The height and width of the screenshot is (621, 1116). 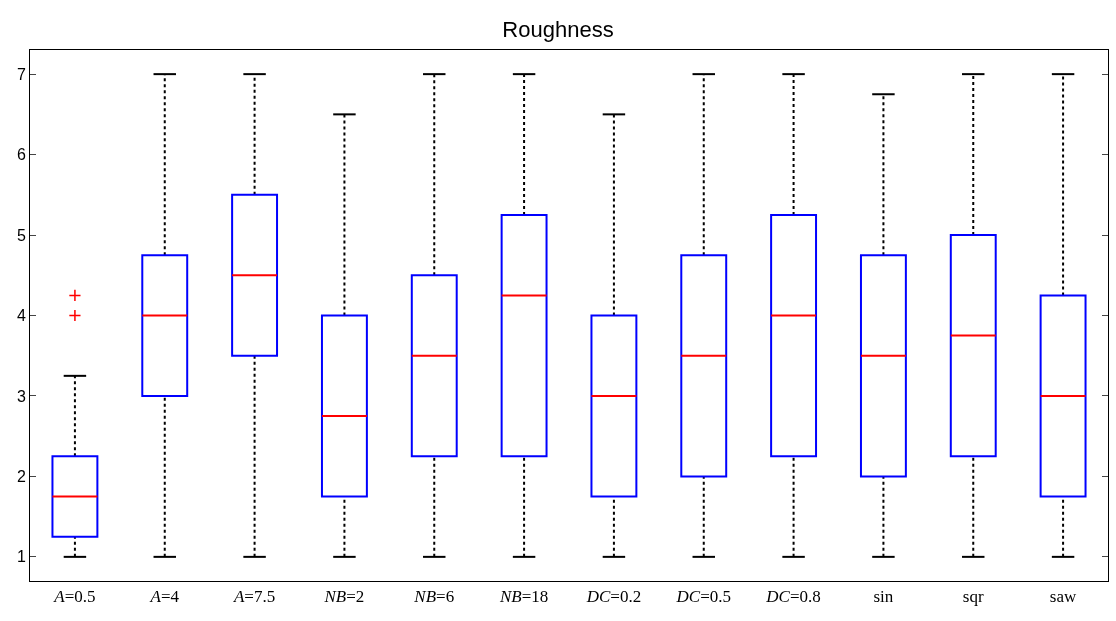 I want to click on x-tick-label: A=0.5, so click(x=74, y=597).